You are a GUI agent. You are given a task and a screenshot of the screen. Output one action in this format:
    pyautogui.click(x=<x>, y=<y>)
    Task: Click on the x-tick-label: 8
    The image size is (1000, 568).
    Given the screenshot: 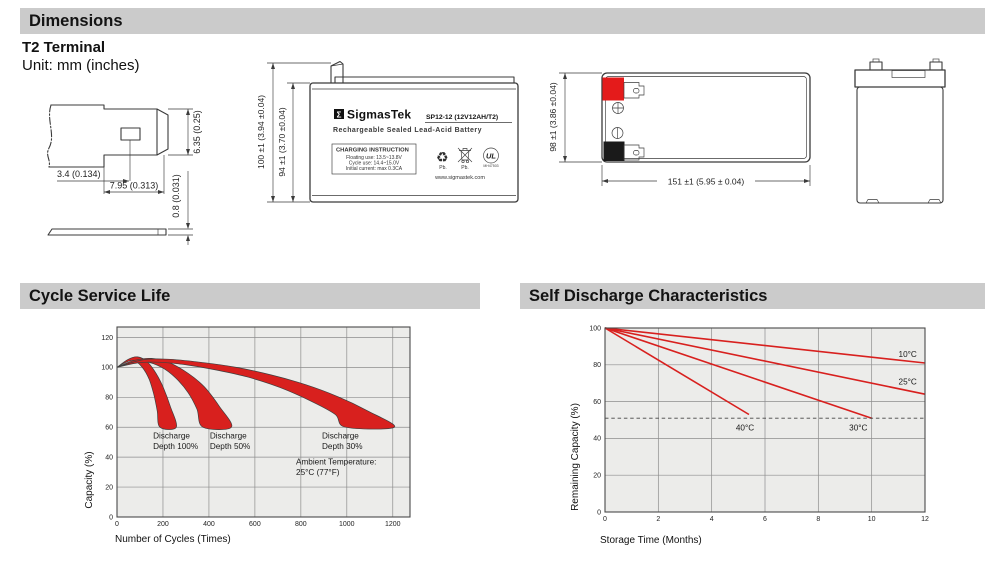 What is the action you would take?
    pyautogui.click(x=818, y=519)
    